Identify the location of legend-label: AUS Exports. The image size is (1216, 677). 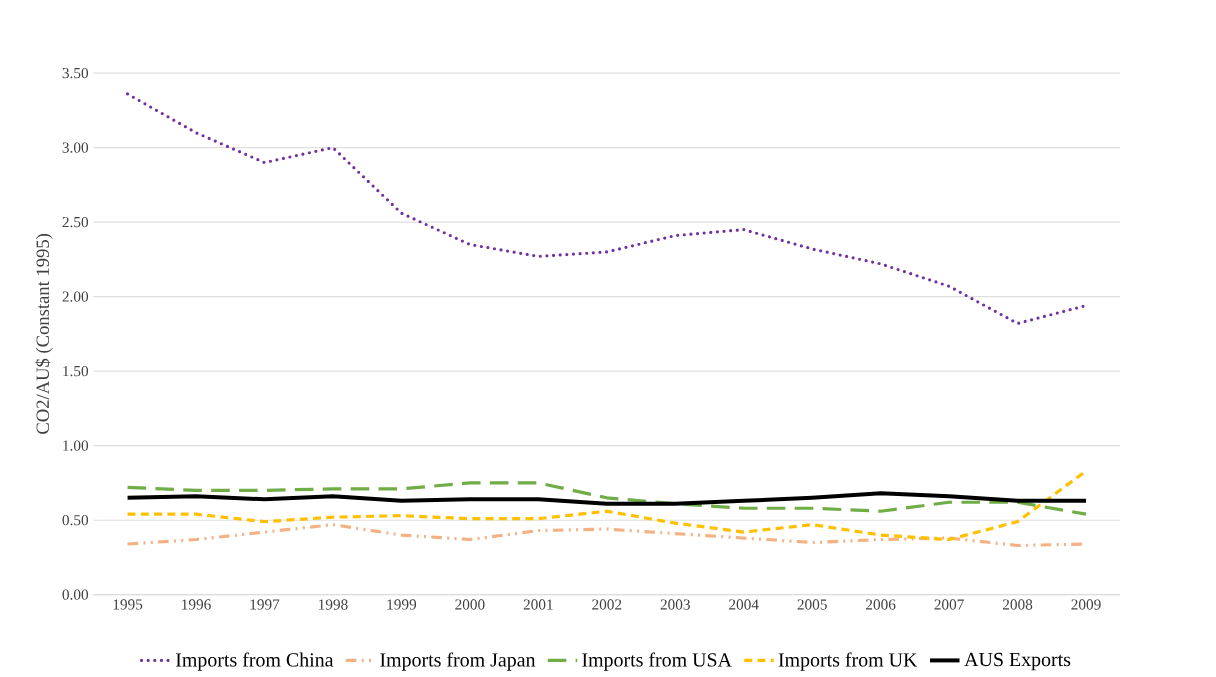
(1017, 661).